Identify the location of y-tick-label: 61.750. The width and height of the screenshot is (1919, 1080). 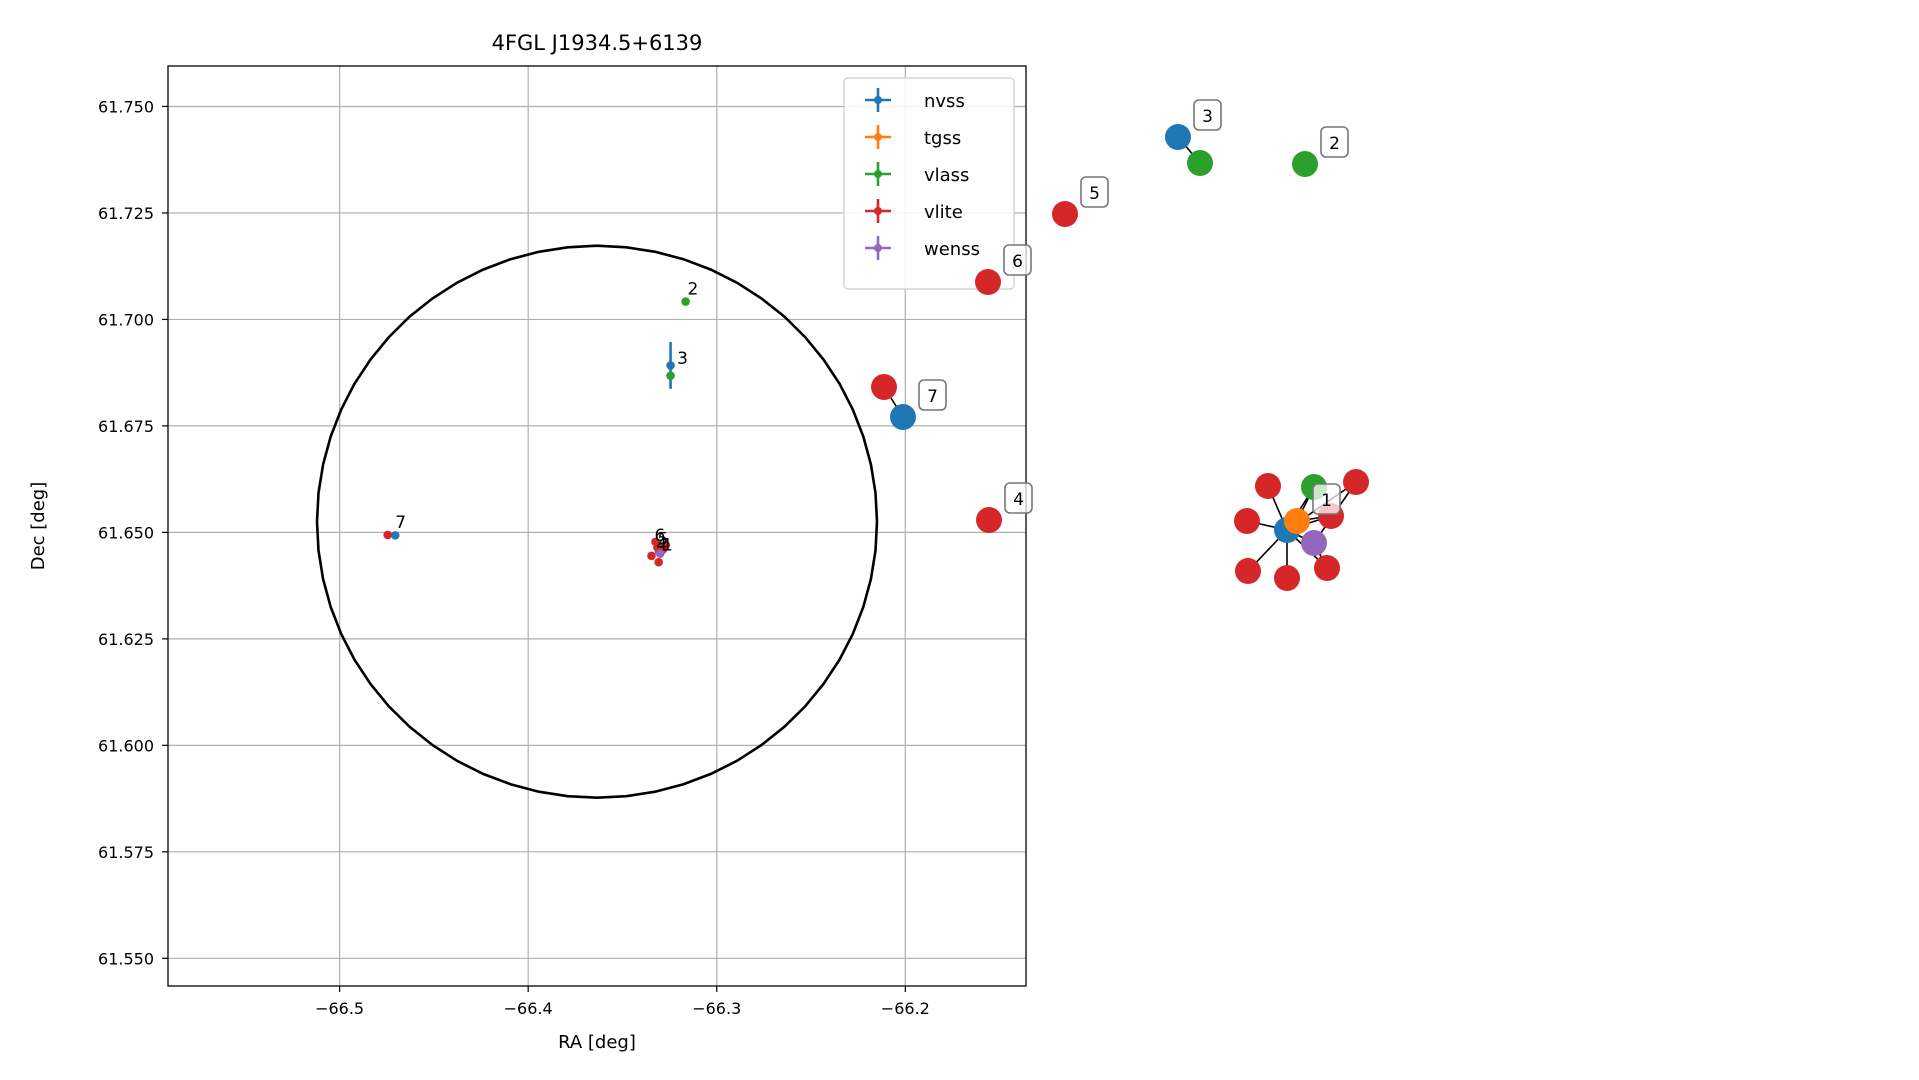
(126, 106).